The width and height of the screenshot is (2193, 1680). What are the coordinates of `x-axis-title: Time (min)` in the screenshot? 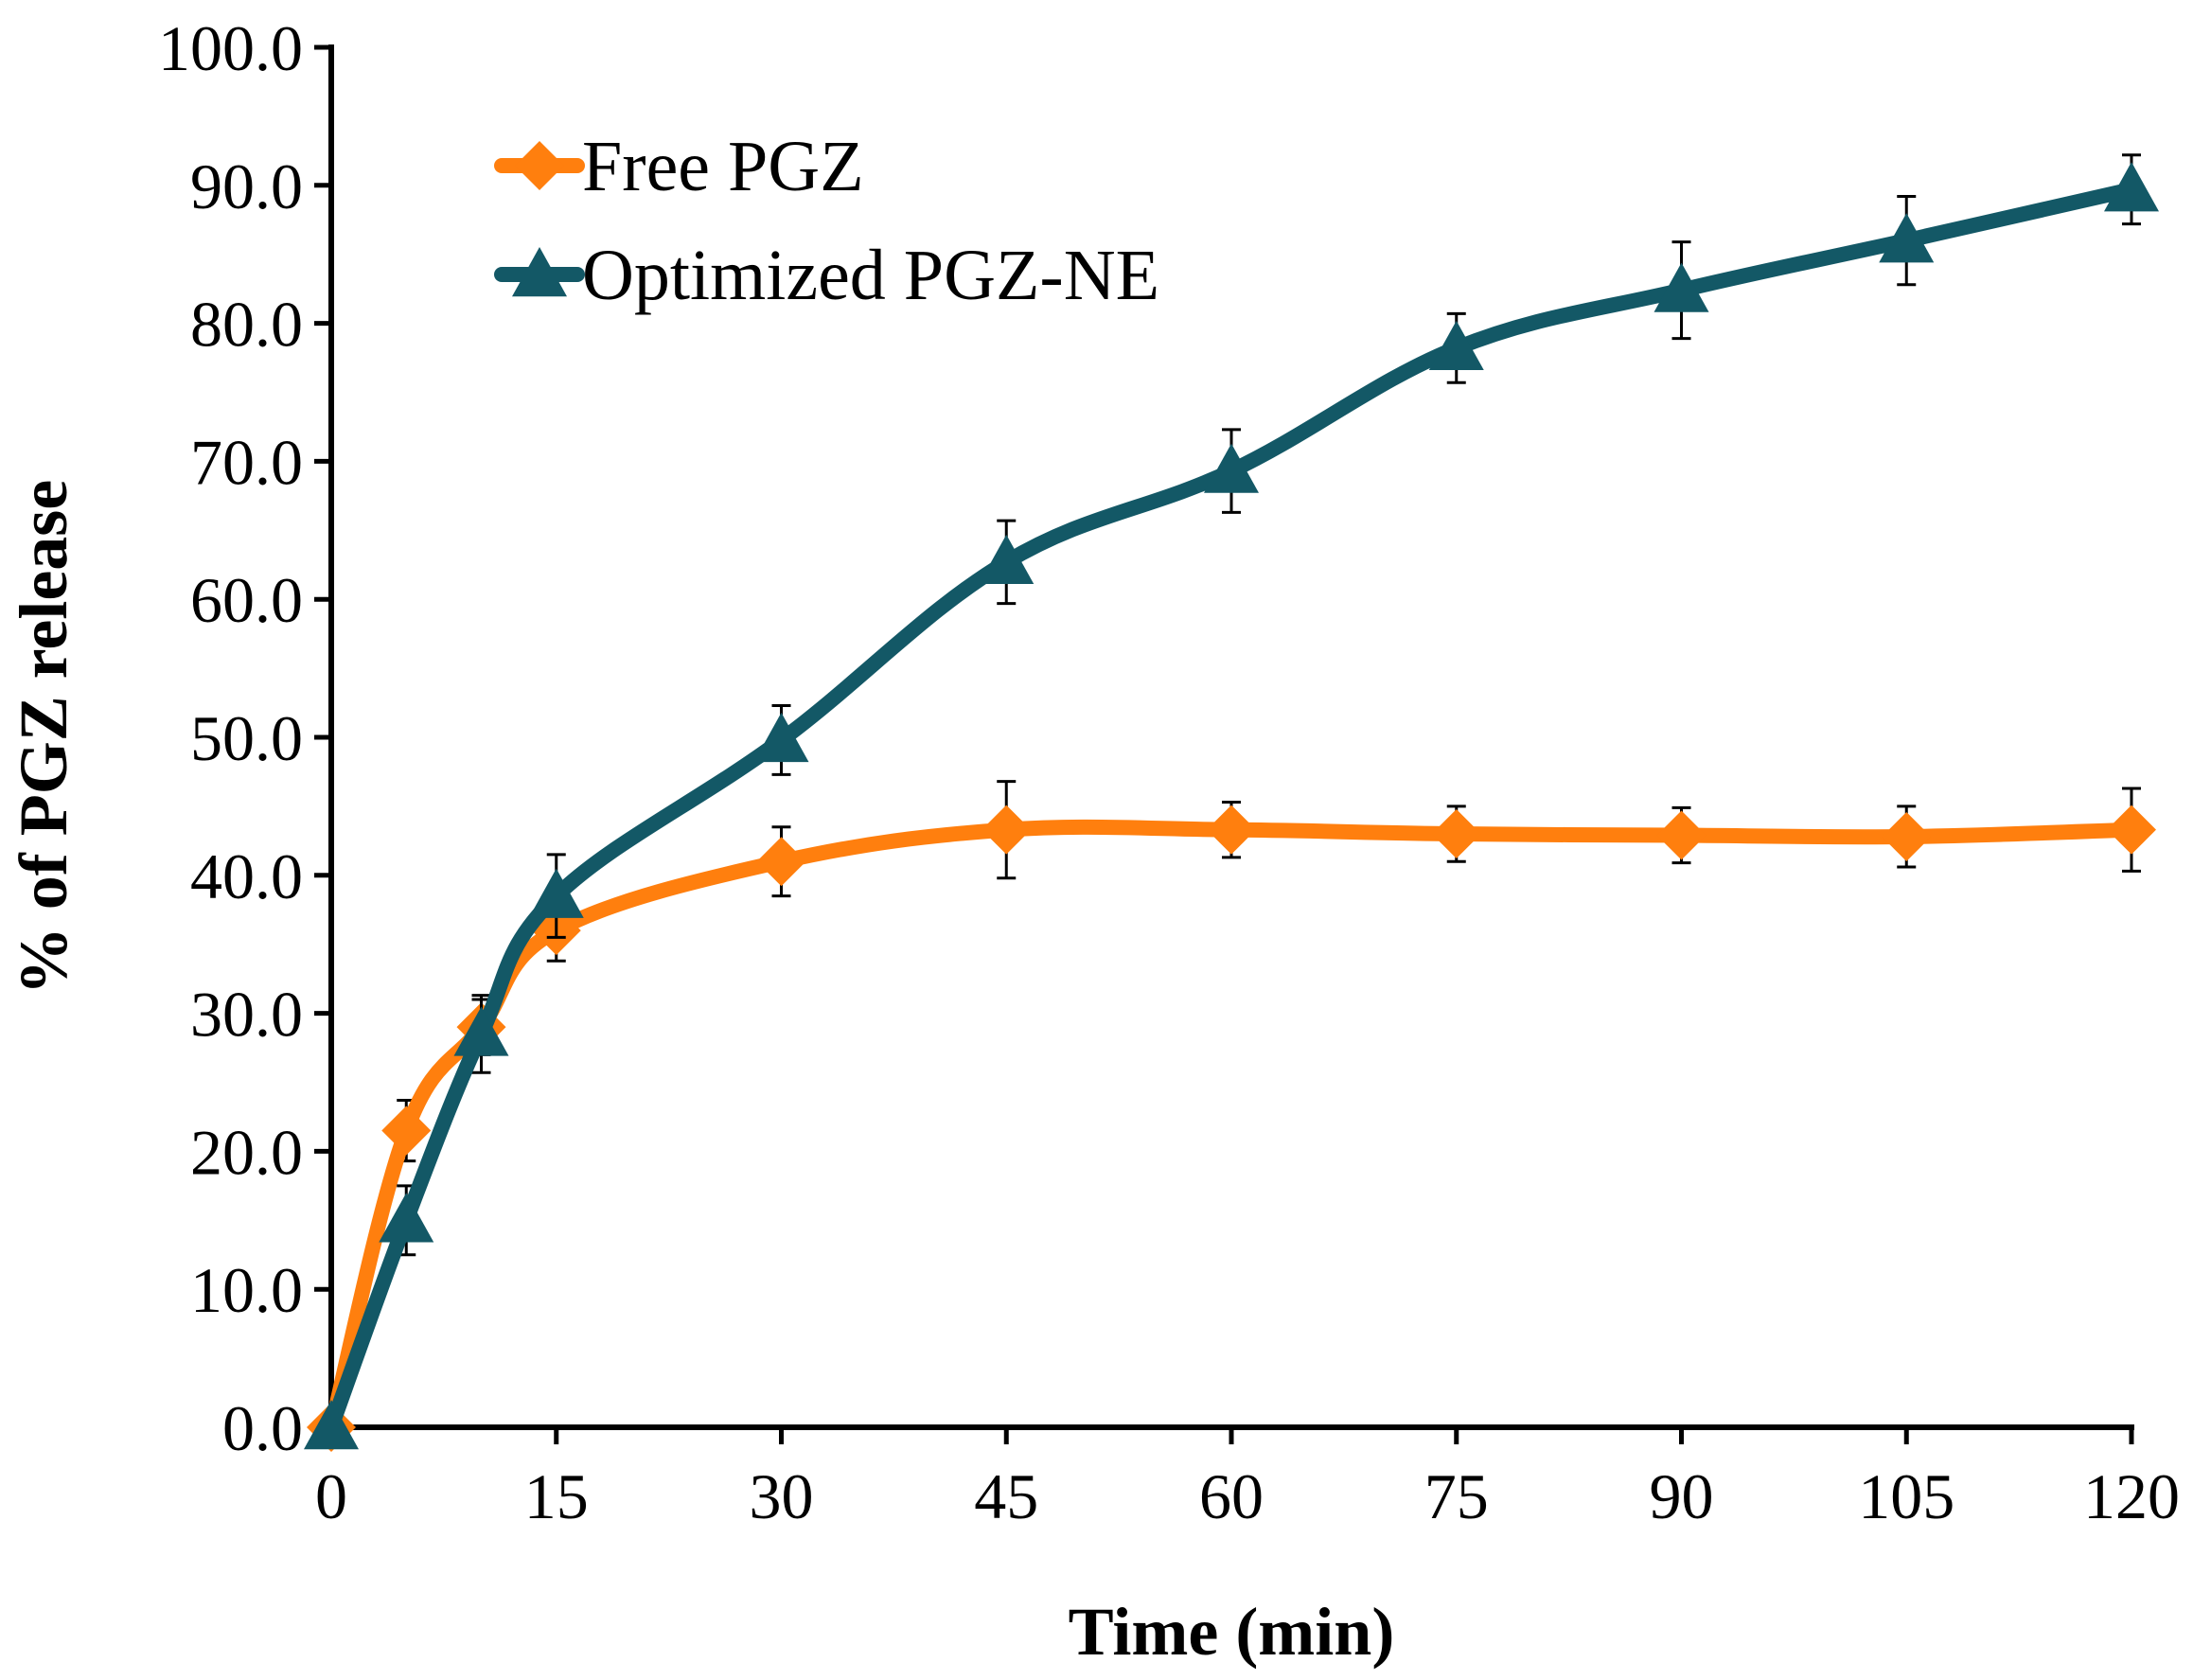 It's located at (1232, 1632).